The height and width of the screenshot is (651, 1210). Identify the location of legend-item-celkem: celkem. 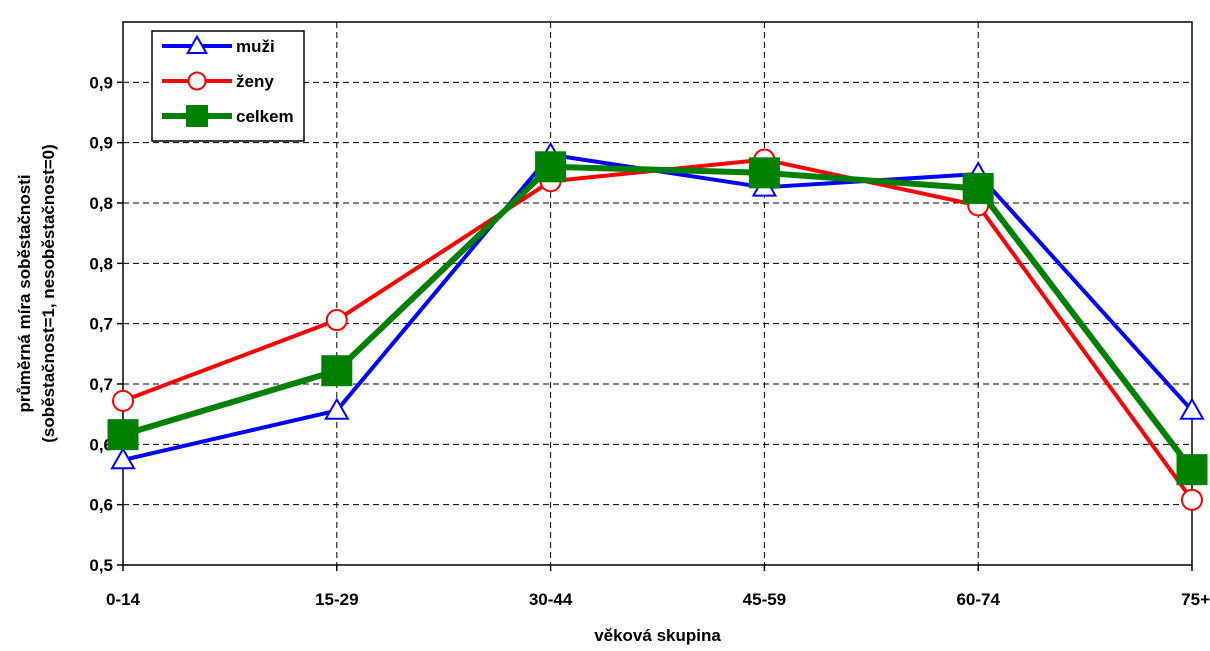
(228, 116).